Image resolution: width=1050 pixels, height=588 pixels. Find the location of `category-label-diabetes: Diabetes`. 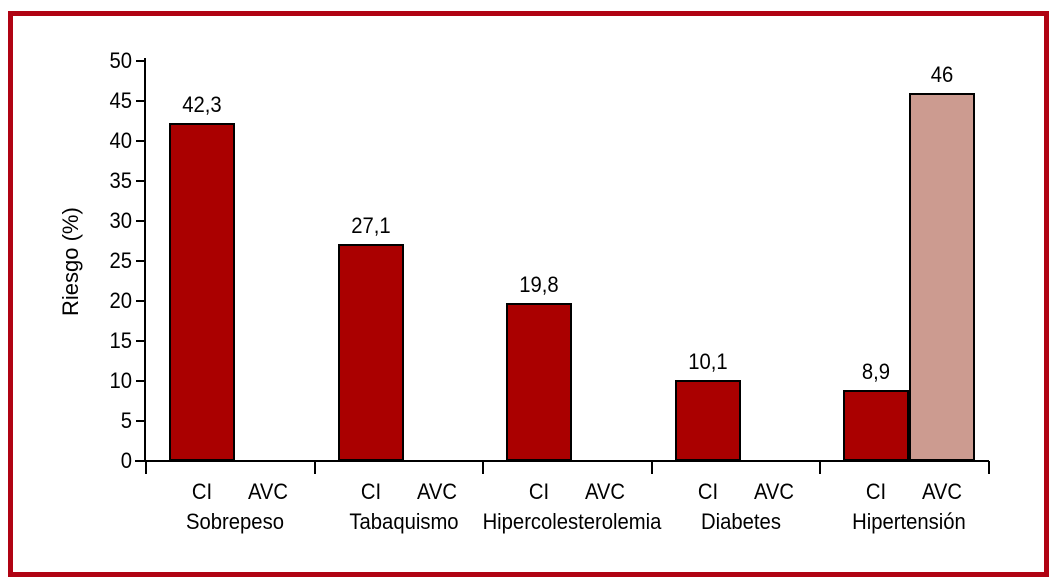

category-label-diabetes: Diabetes is located at coordinates (740, 521).